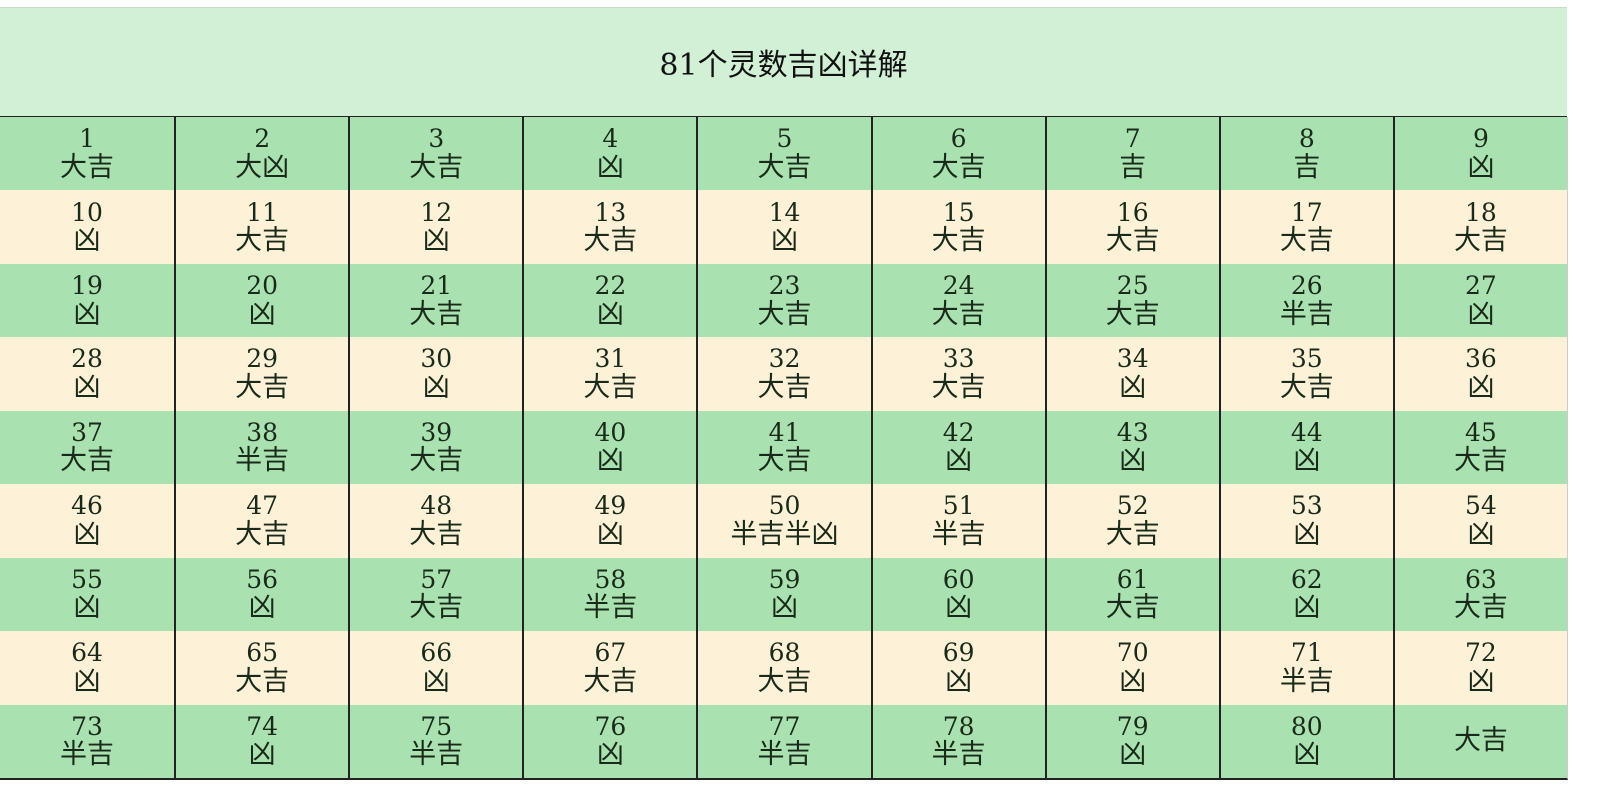  Describe the element at coordinates (958, 285) in the screenshot. I see `cell-number: 24` at that location.